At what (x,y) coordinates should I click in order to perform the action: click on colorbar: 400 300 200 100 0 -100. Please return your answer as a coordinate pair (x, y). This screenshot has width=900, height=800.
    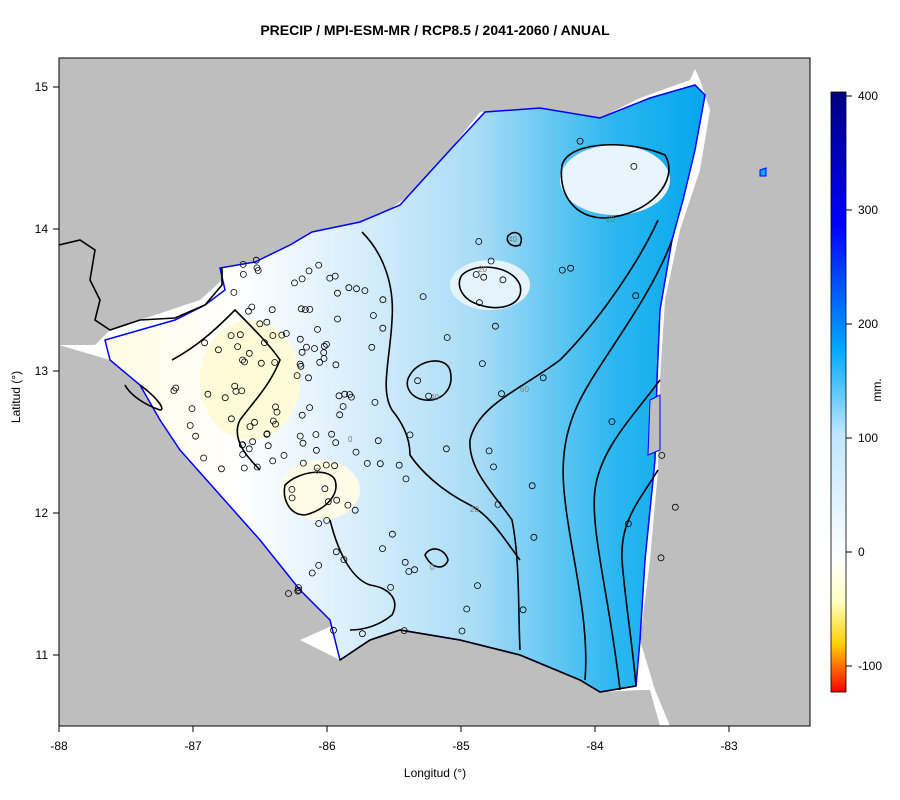
    Looking at the image, I should click on (856, 391).